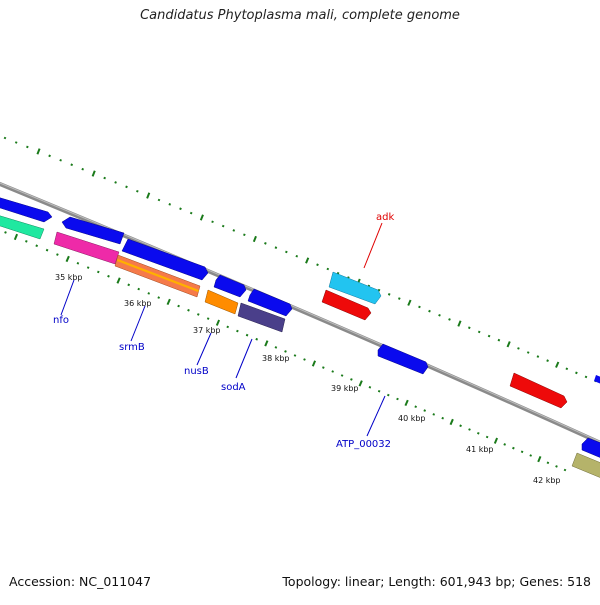 The width and height of the screenshot is (600, 605). I want to click on gene-label-adk: adk, so click(385, 217).